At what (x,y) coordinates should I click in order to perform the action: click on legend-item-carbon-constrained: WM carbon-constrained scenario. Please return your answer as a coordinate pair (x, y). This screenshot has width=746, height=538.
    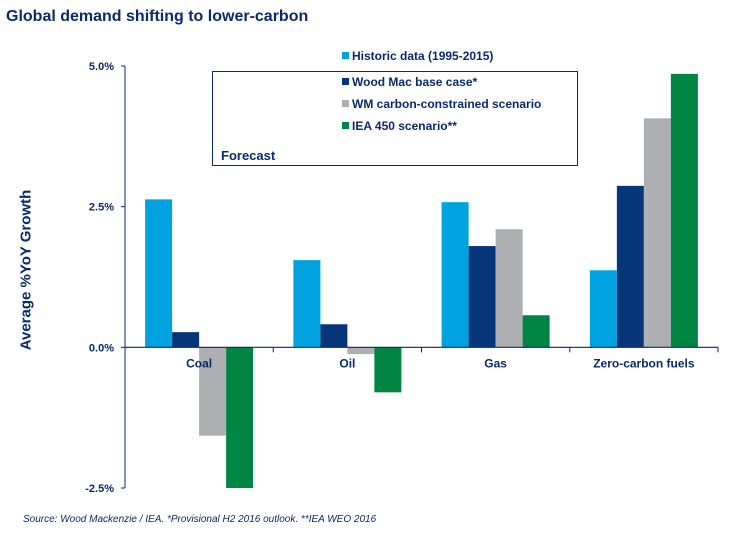
    Looking at the image, I should click on (441, 104).